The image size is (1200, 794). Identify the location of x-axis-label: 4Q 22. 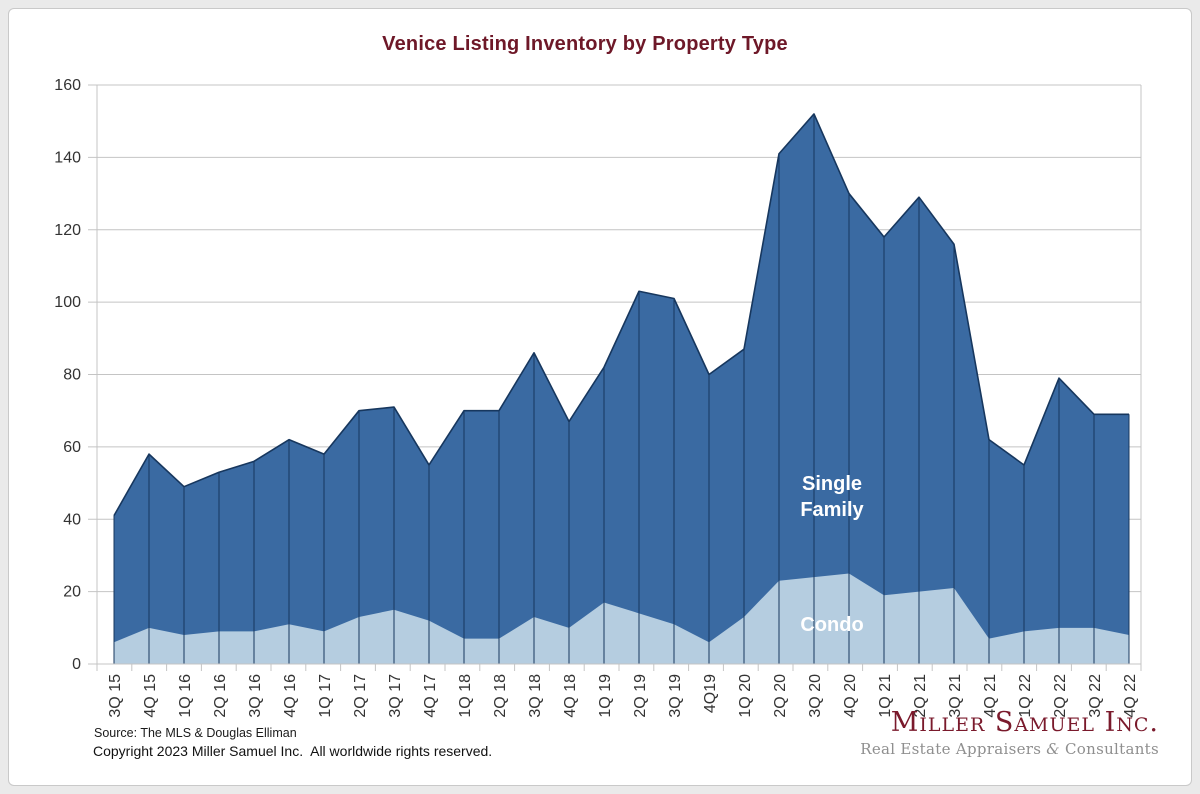
(1130, 696).